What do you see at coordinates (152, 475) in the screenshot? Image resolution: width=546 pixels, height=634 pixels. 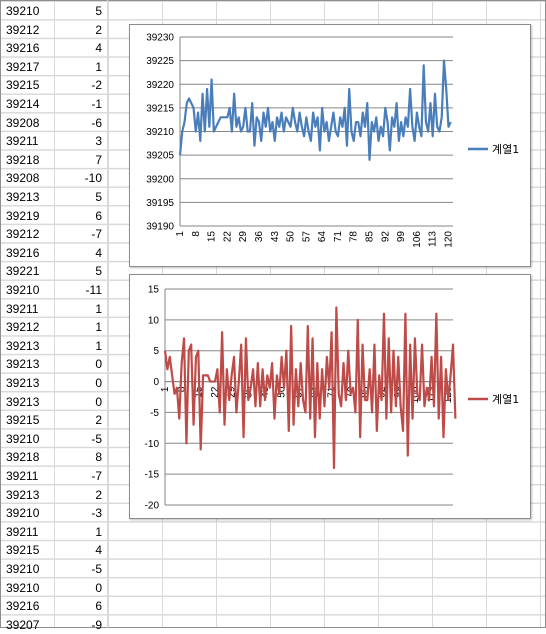 I see `y-tick-label: -15` at bounding box center [152, 475].